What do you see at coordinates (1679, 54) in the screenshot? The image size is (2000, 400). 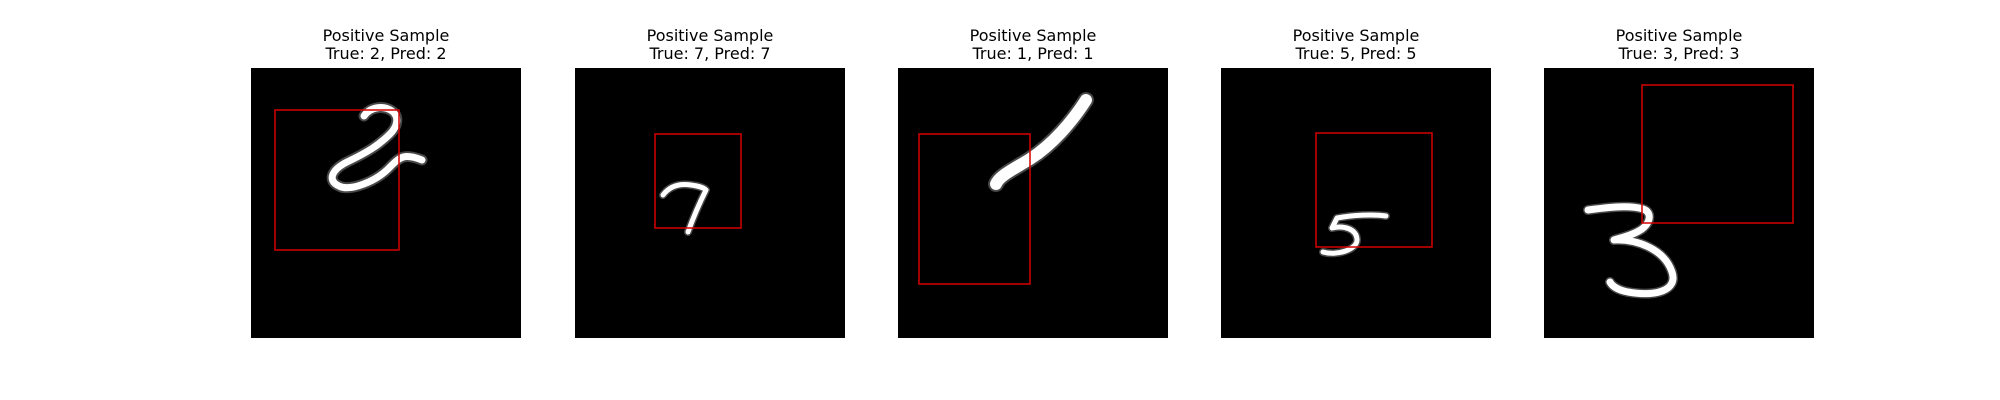 I see `panel-title-line2: True: 3, Pred: 3` at bounding box center [1679, 54].